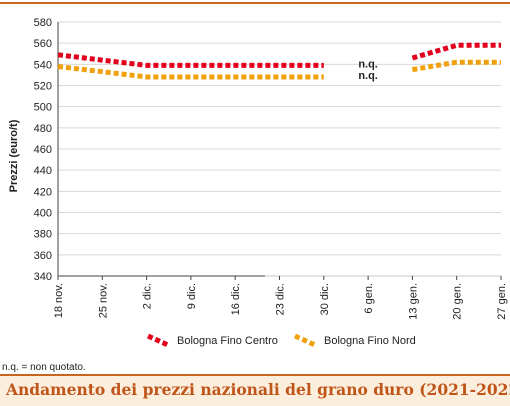  Describe the element at coordinates (43, 256) in the screenshot. I see `y-tick-label: 360` at that location.